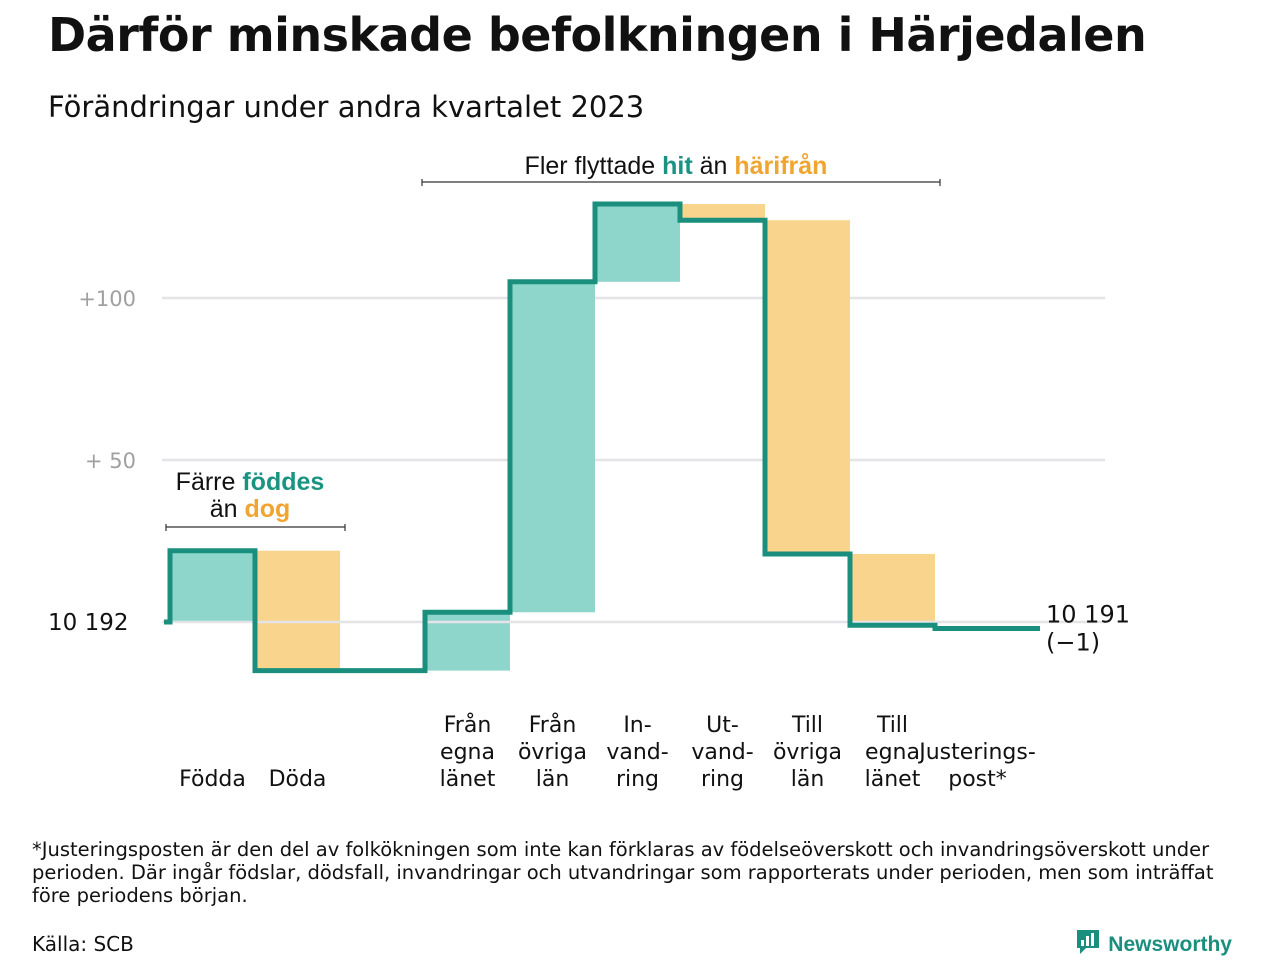 The width and height of the screenshot is (1280, 962). I want to click on bar-till_ovriga, so click(807, 387).